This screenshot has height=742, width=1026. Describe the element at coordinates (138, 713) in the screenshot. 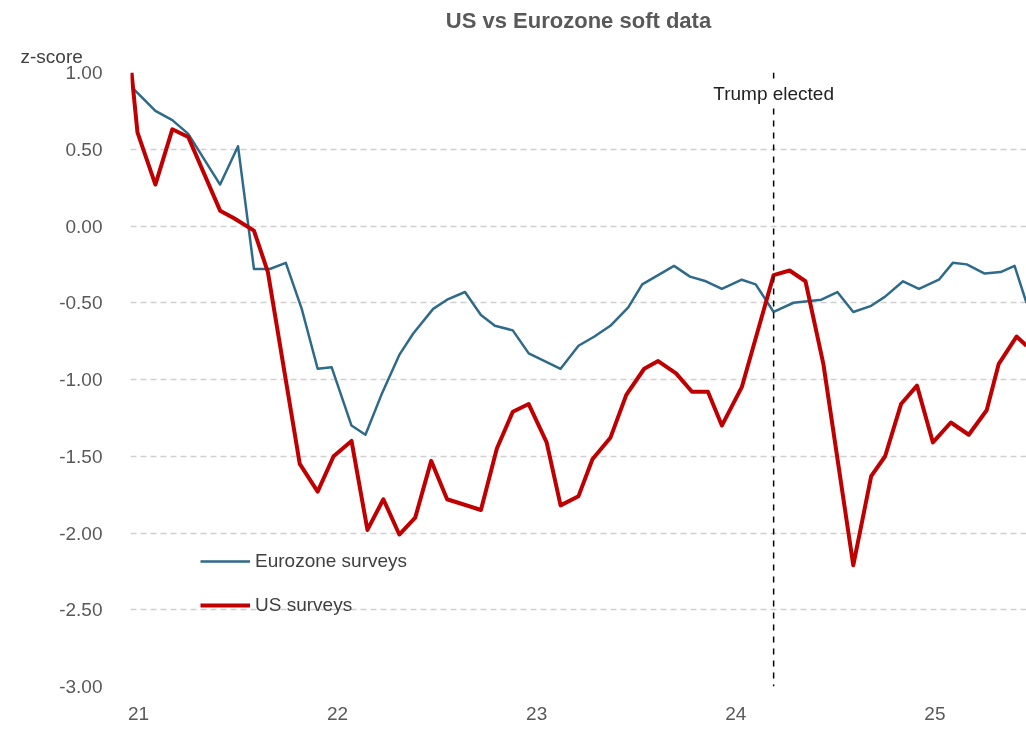

I see `x-tick-label: 21` at that location.